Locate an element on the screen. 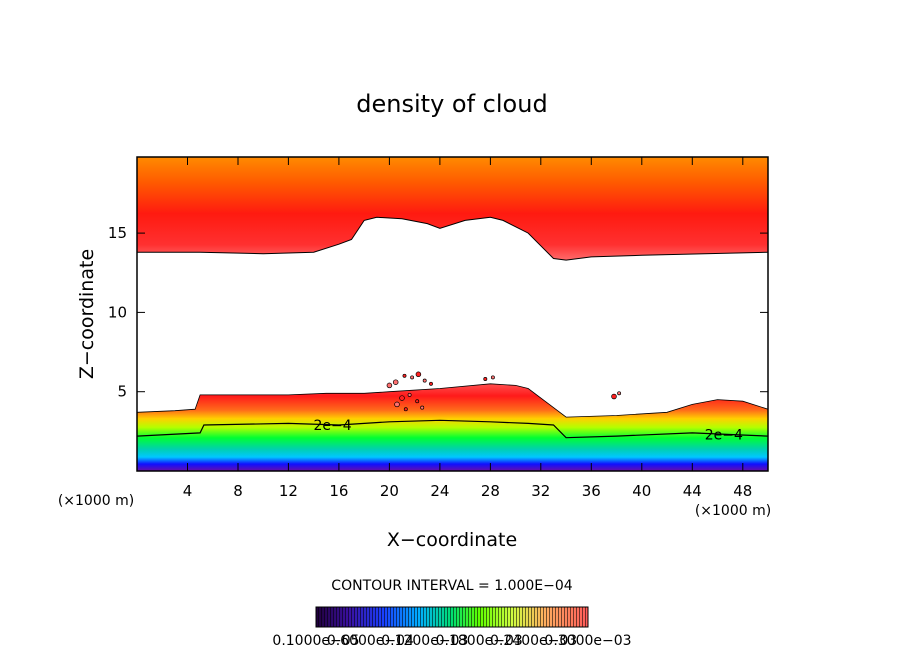 This screenshot has width=904, height=654. chart-title: density of cloud is located at coordinates (451, 104).